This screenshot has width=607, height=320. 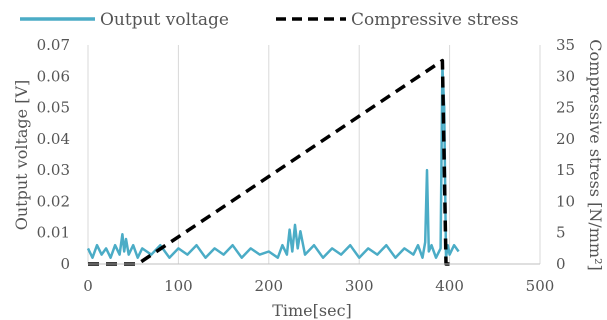 I want to click on y2-tick-label: 20, so click(x=565, y=139).